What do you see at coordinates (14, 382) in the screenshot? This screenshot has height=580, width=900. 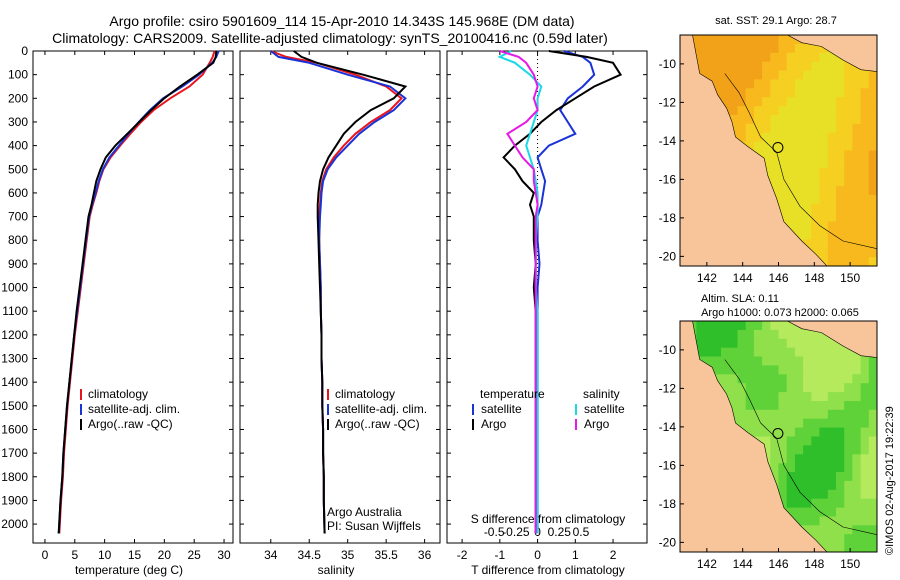 I see `depth-tick-label: 1400` at bounding box center [14, 382].